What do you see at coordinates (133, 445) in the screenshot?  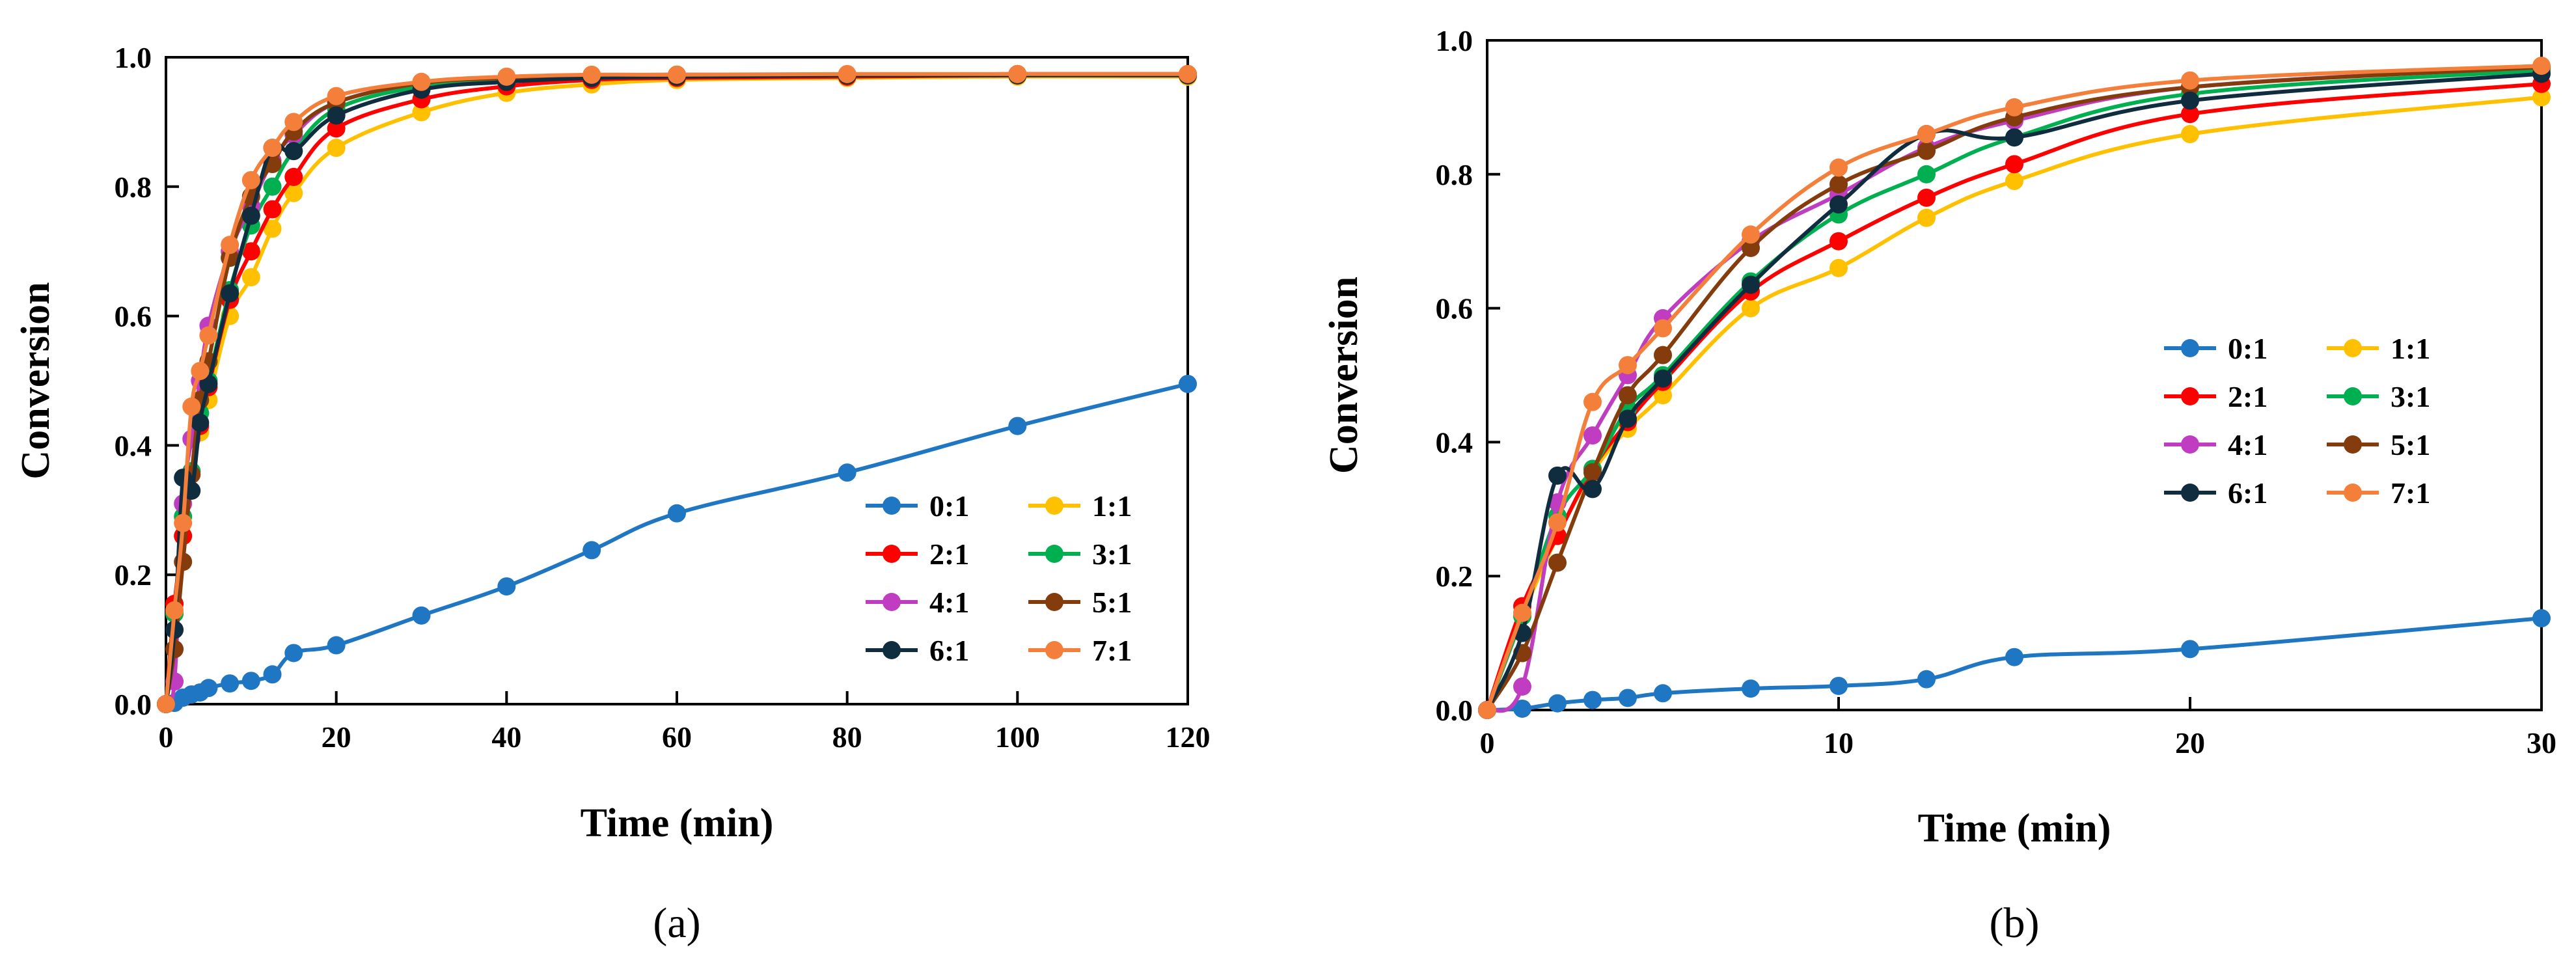 I see `y-tick-label: 0.4` at bounding box center [133, 445].